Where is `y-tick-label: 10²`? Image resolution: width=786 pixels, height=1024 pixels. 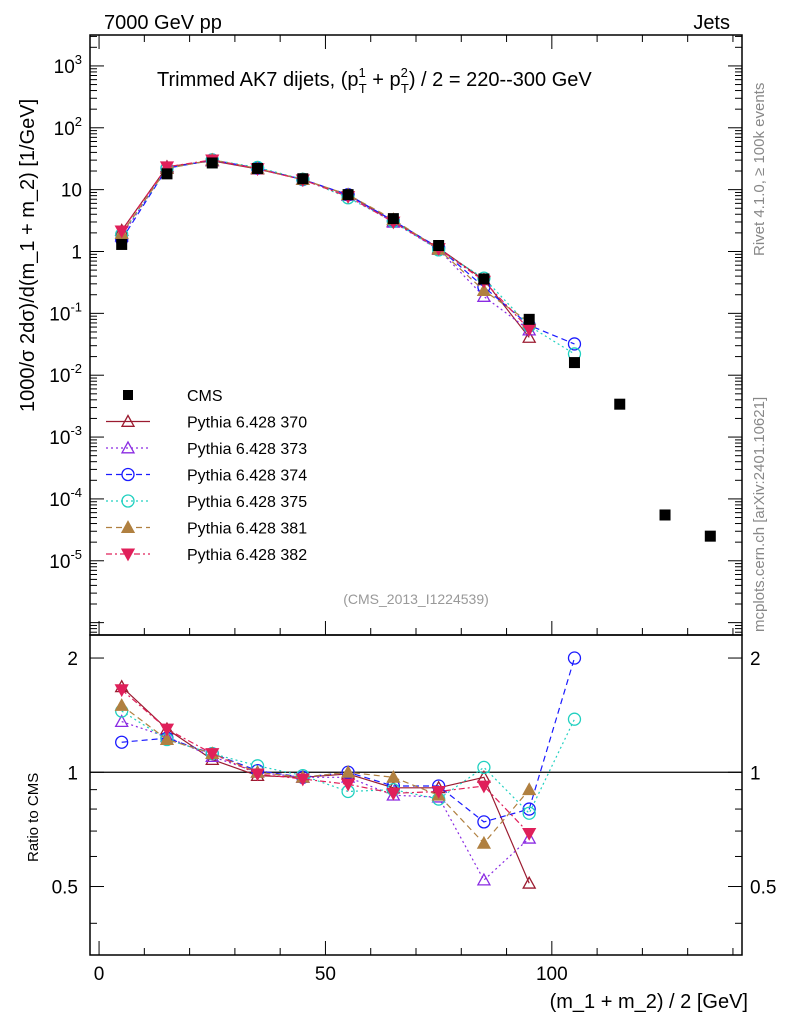
y-tick-label: 10² is located at coordinates (68, 127).